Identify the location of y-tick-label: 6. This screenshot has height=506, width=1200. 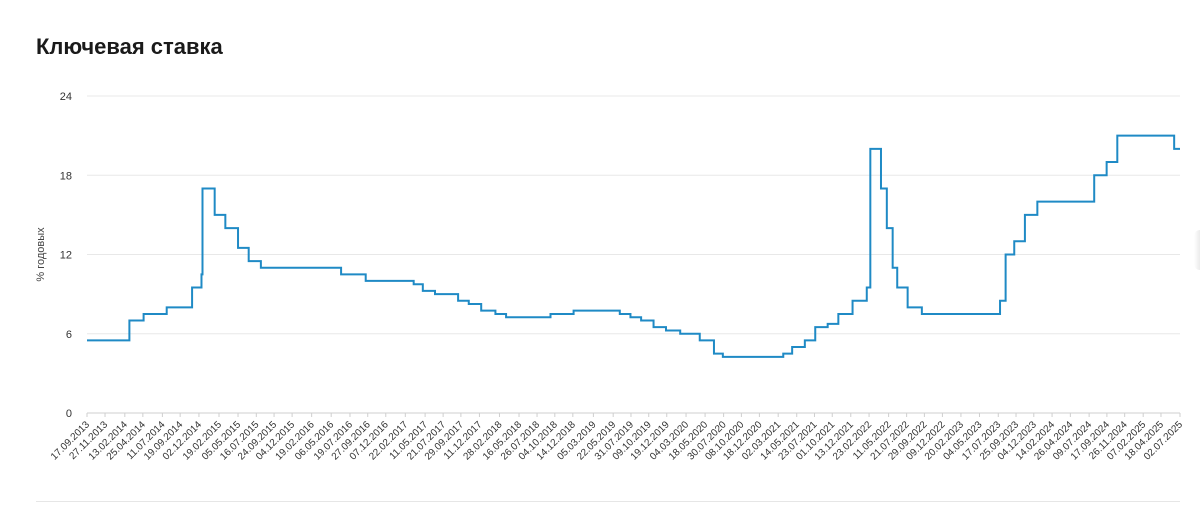
(69, 335).